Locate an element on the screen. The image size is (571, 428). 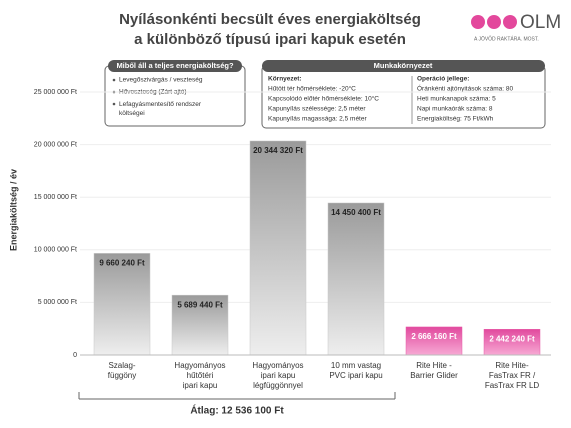
box-title: Munkakörnyezet is located at coordinates (403, 65).